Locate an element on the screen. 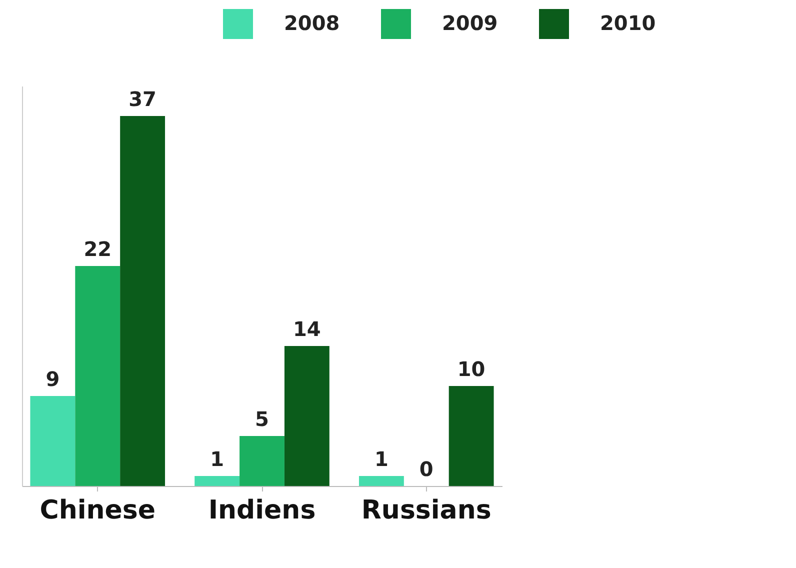  x-tick-label: Russians is located at coordinates (426, 511).